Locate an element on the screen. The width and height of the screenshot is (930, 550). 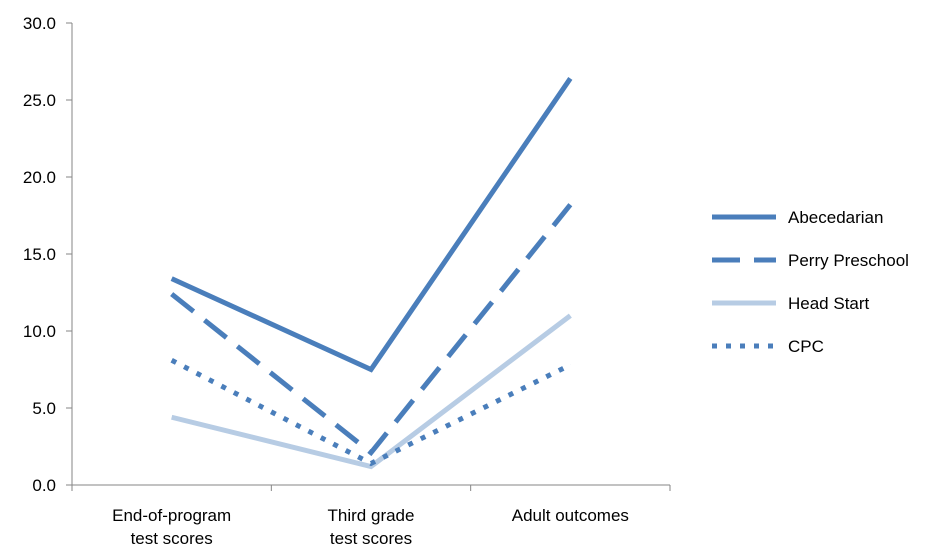
y-tick-label: 0.0 is located at coordinates (44, 485).